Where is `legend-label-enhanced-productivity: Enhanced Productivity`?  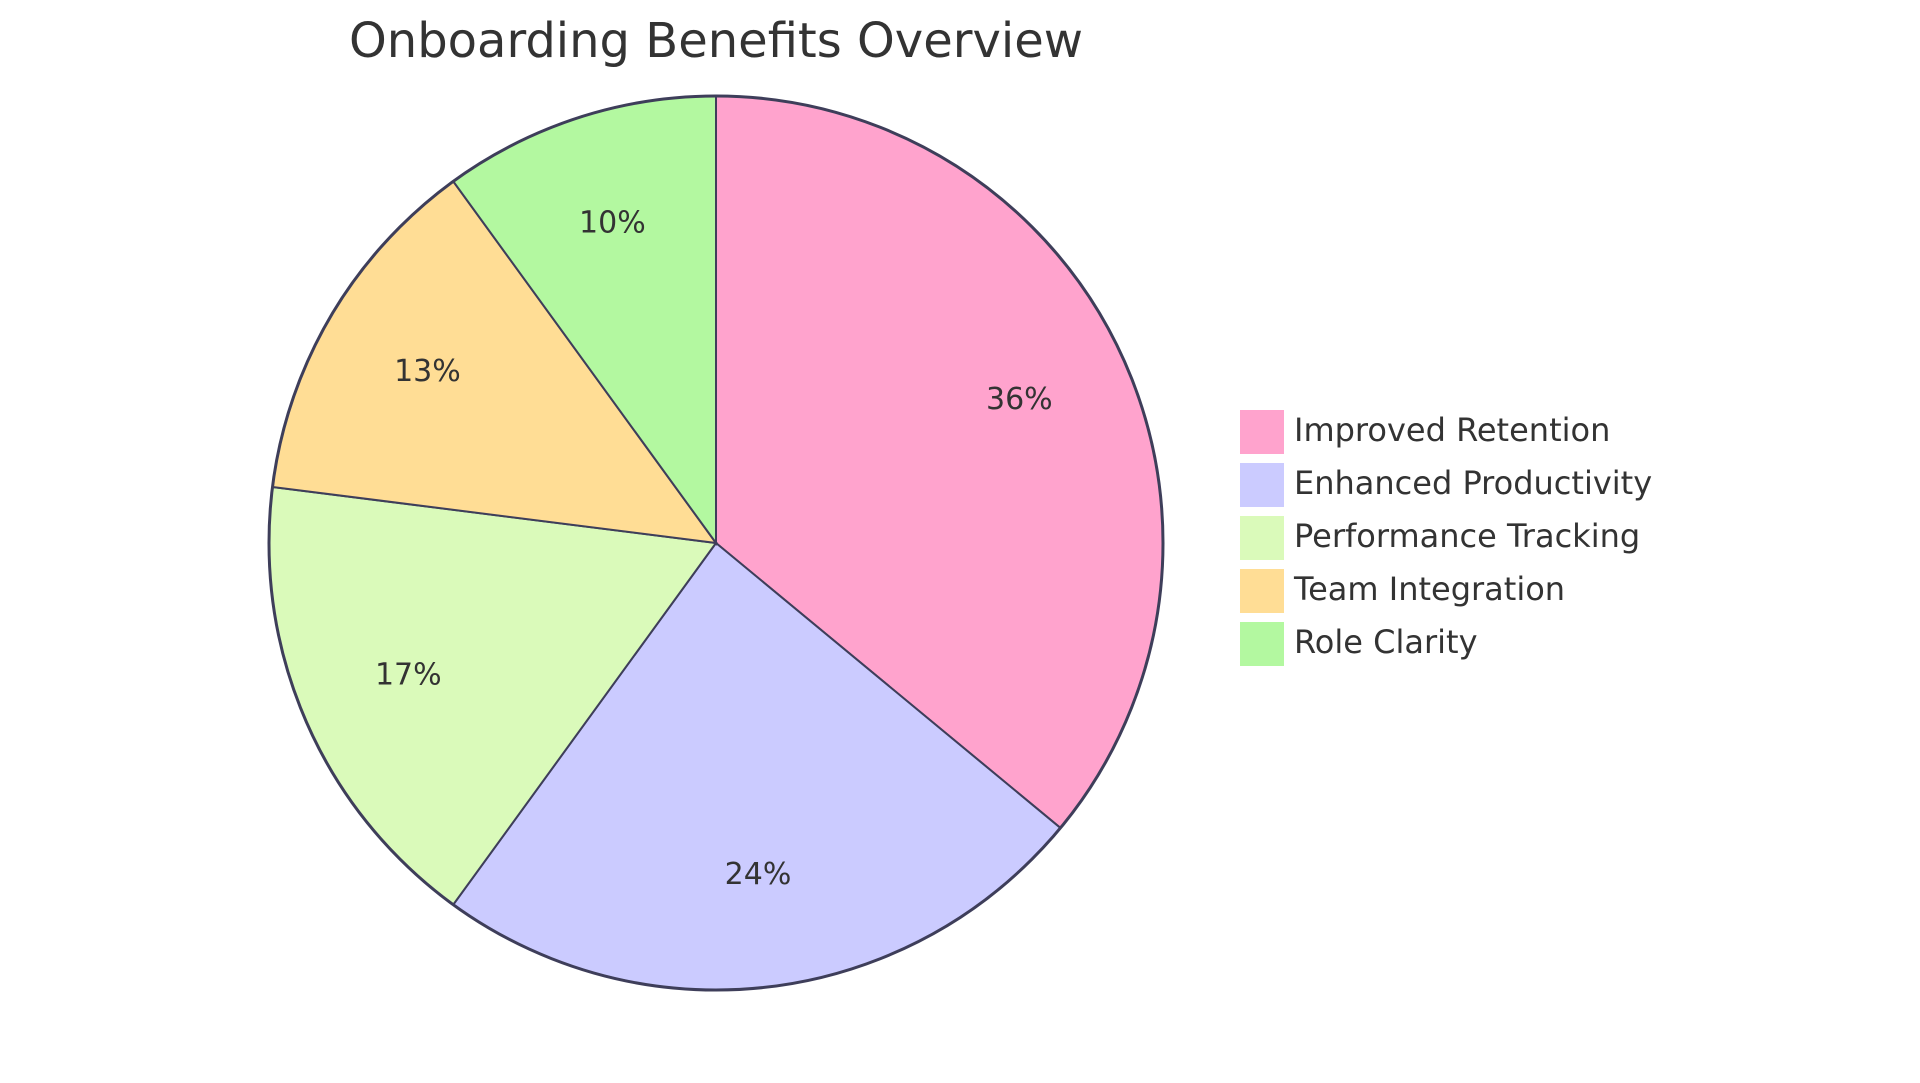 legend-label-enhanced-productivity: Enhanced Productivity is located at coordinates (1473, 483).